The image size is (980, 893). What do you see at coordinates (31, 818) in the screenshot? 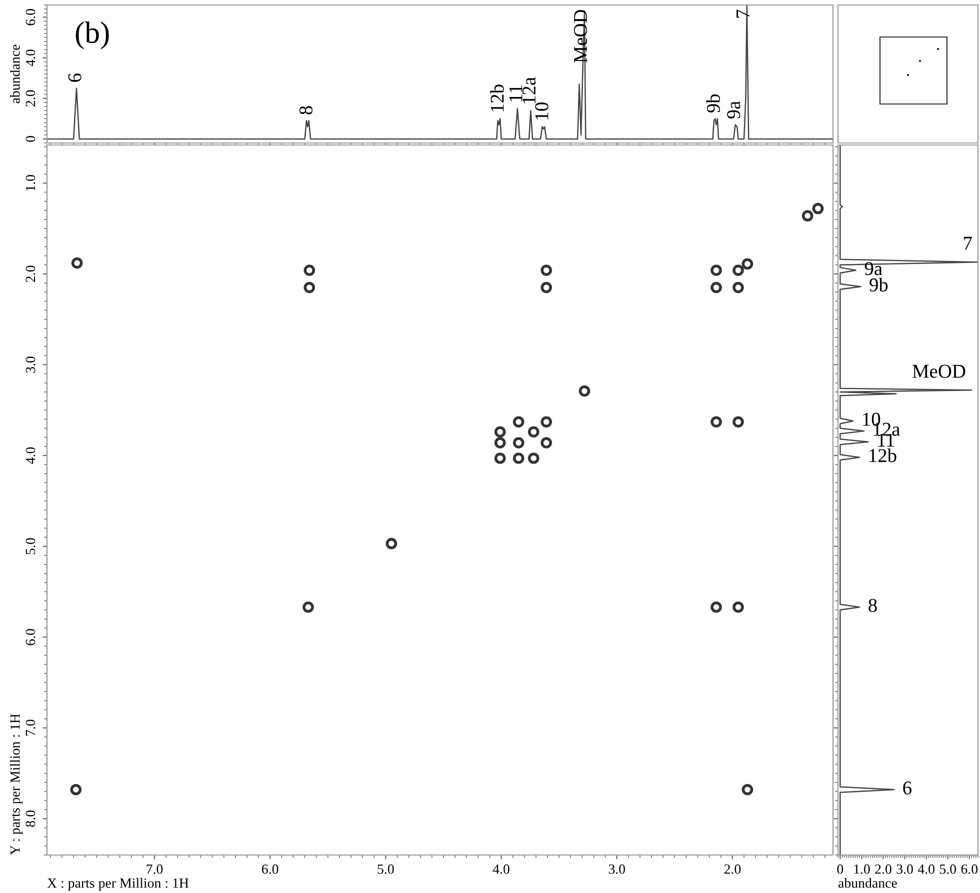
I see `y-tick-label: 8.0` at bounding box center [31, 818].